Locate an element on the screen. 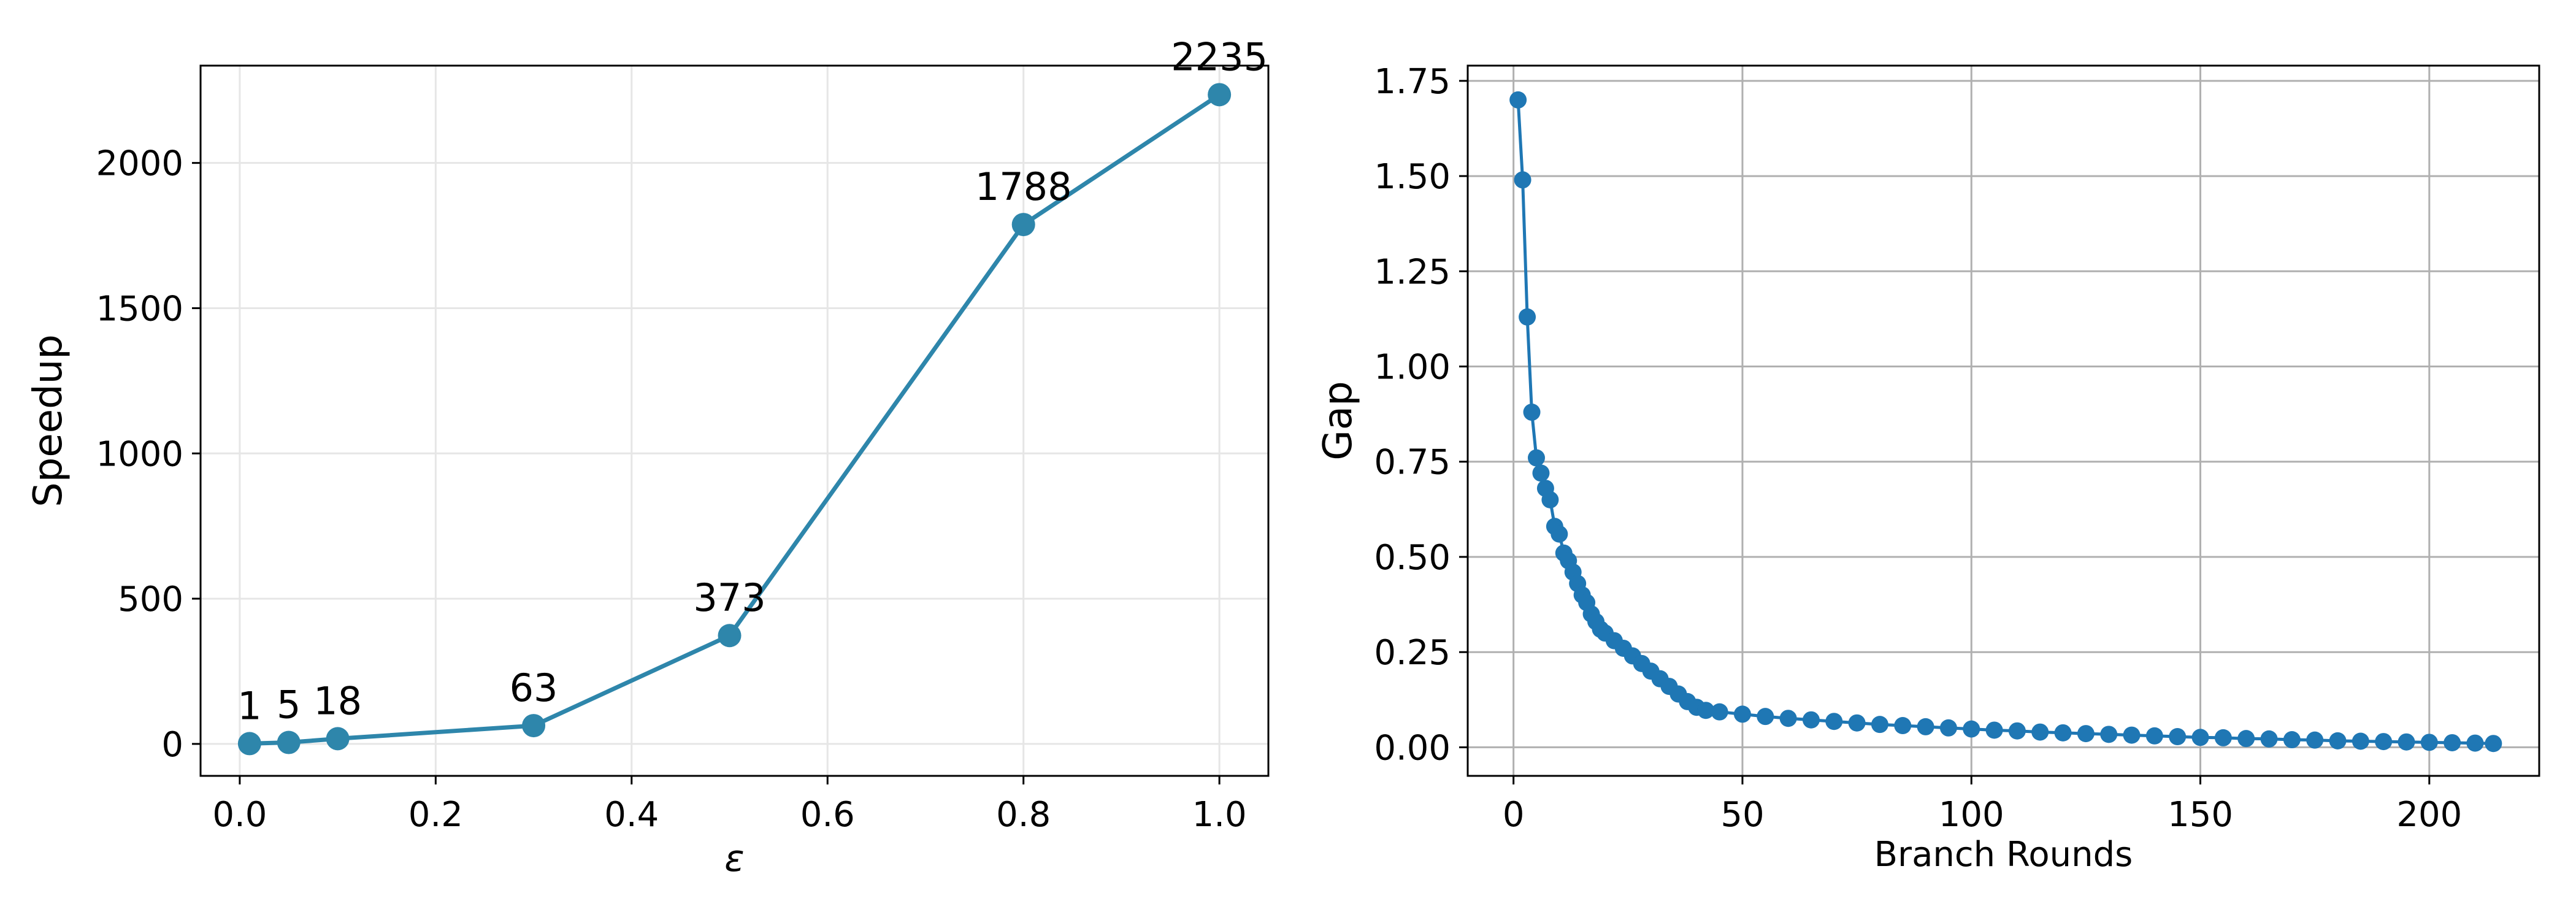 This screenshot has width=2576, height=920. gap-y-tick-label: 1.50 is located at coordinates (1412, 177).